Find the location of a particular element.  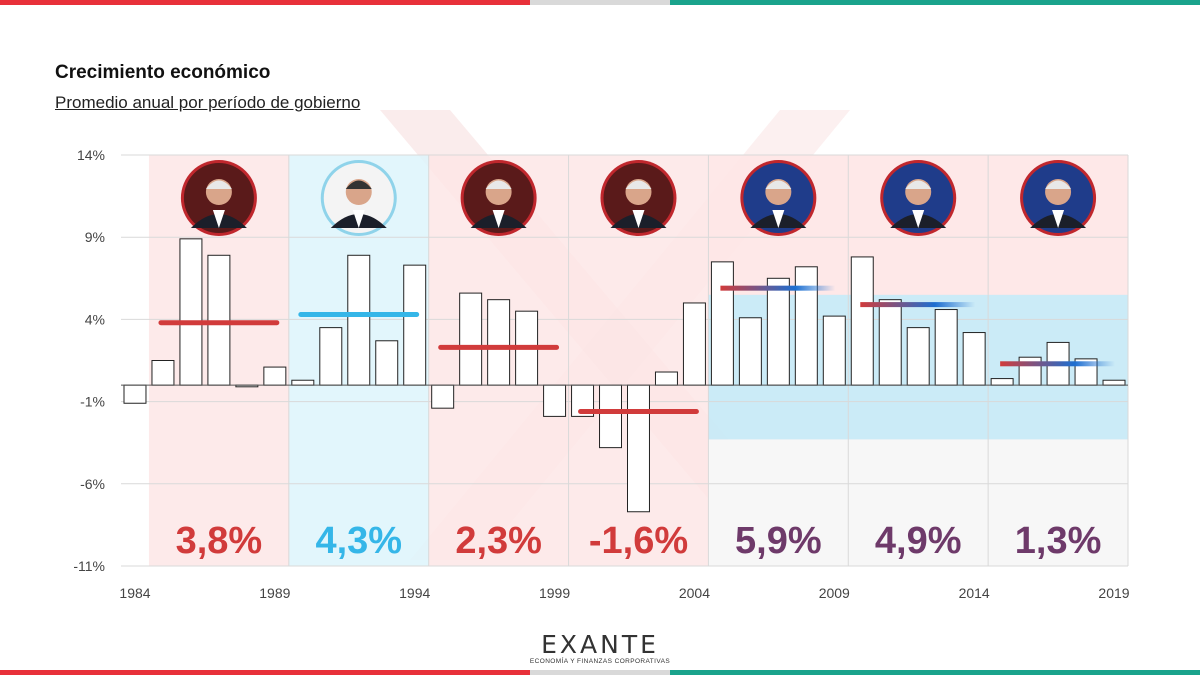

period-average-label: -1,6% is located at coordinates (638, 541).